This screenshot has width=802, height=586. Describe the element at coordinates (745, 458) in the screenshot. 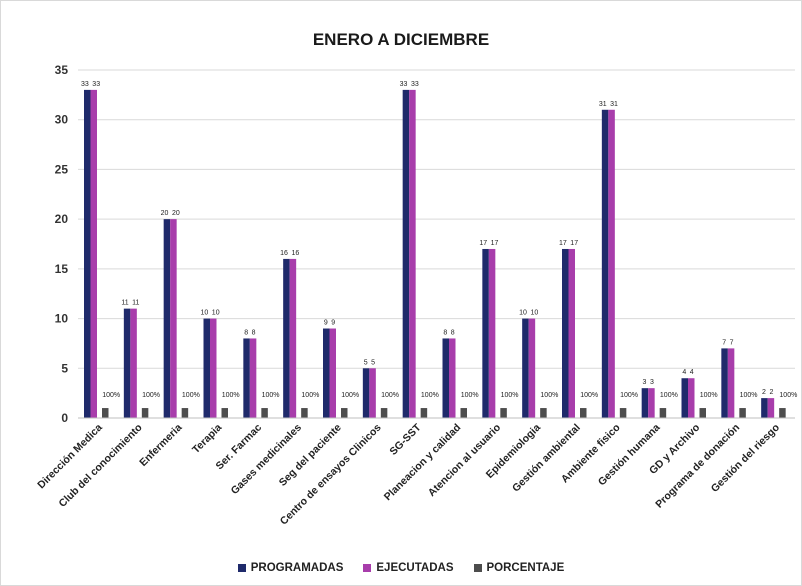

I see `category-label: Gestión del riesgo` at that location.